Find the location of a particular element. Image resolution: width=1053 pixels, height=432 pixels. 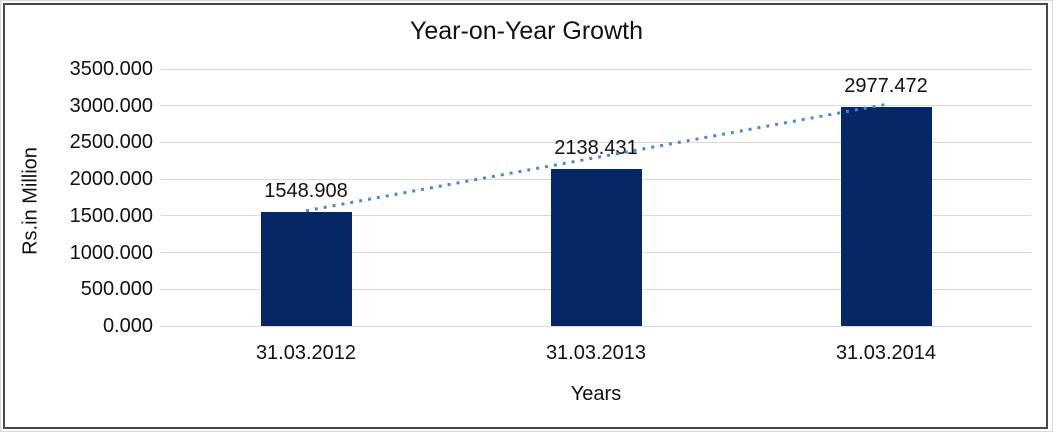

y-axis-tick-label: 0.000 is located at coordinates (127, 326).